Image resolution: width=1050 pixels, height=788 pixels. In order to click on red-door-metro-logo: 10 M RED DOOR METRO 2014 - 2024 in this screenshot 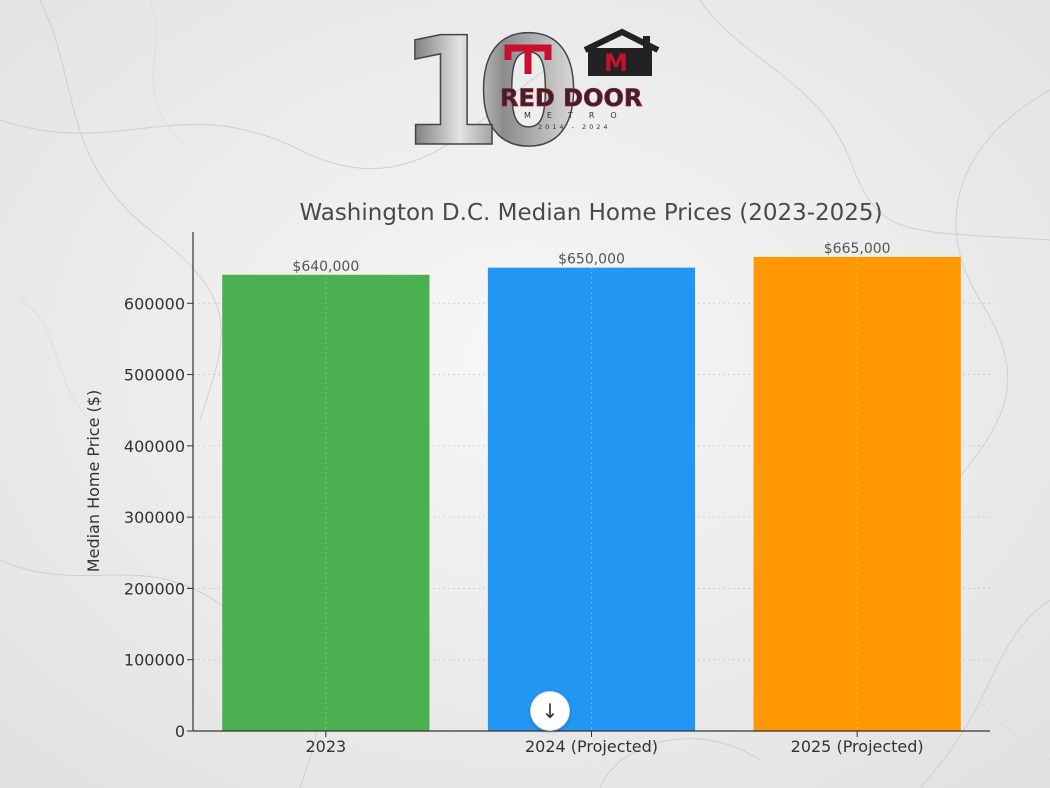, I will do `click(530, 80)`.